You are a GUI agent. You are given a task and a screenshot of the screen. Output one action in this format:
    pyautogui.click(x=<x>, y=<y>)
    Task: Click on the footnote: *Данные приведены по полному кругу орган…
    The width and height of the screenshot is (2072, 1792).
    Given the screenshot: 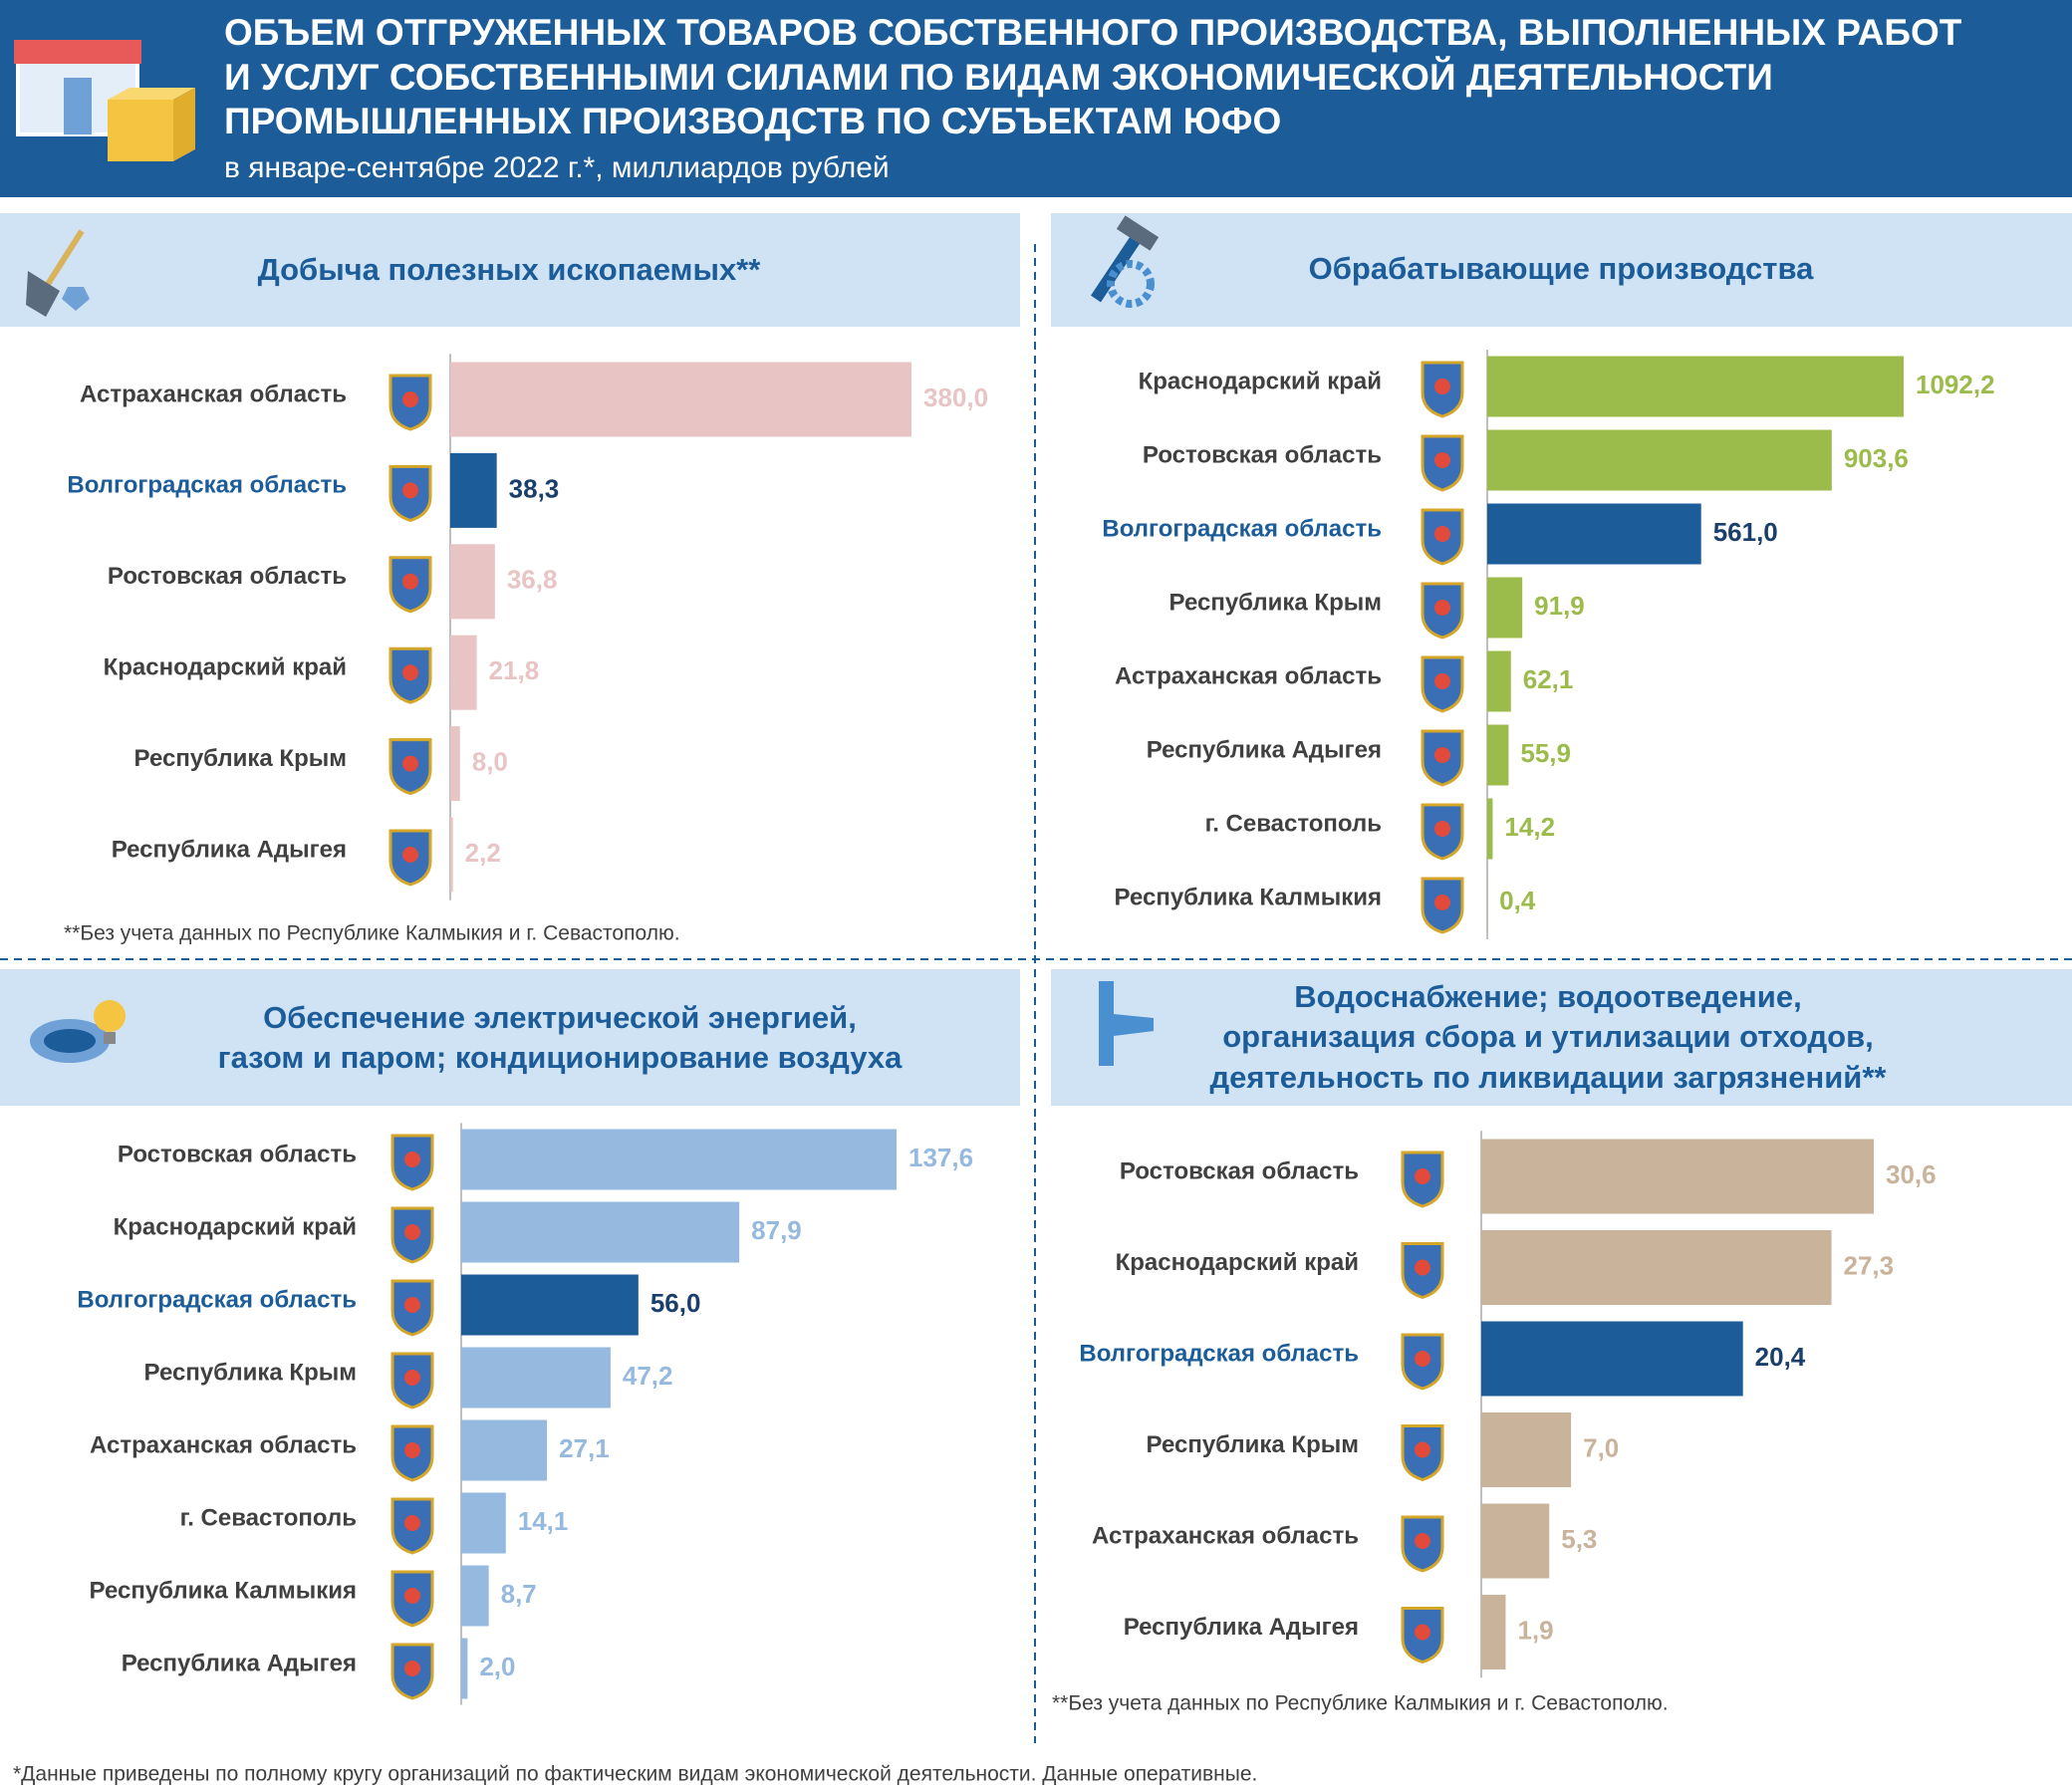 What is the action you would take?
    pyautogui.click(x=635, y=1774)
    